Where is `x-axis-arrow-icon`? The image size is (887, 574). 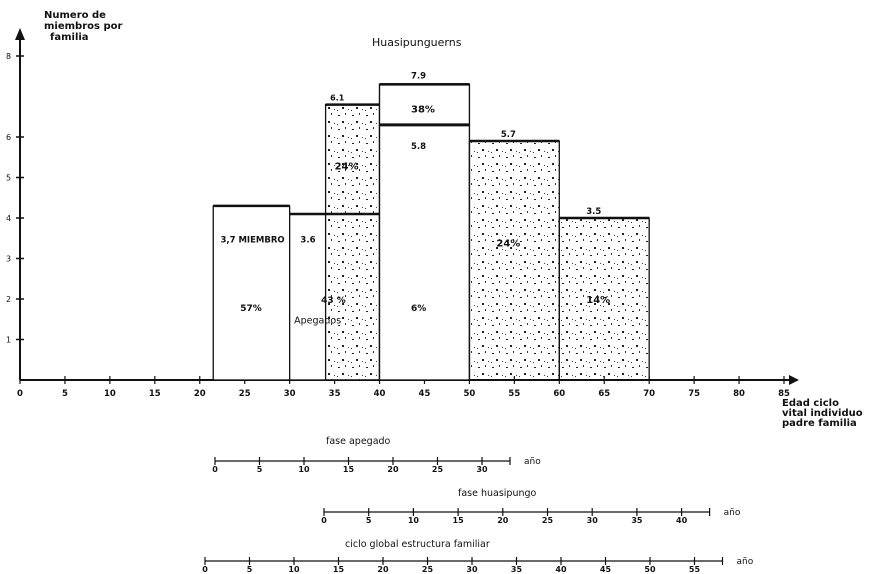
x-axis-arrow-icon is located at coordinates (794, 380).